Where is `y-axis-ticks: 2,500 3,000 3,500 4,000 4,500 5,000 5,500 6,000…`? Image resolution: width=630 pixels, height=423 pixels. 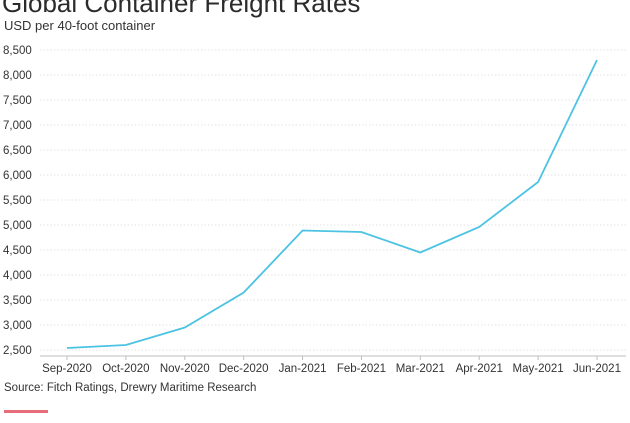 y-axis-ticks: 2,500 3,000 3,500 4,000 4,500 5,000 5,500 6,000… is located at coordinates (17, 201).